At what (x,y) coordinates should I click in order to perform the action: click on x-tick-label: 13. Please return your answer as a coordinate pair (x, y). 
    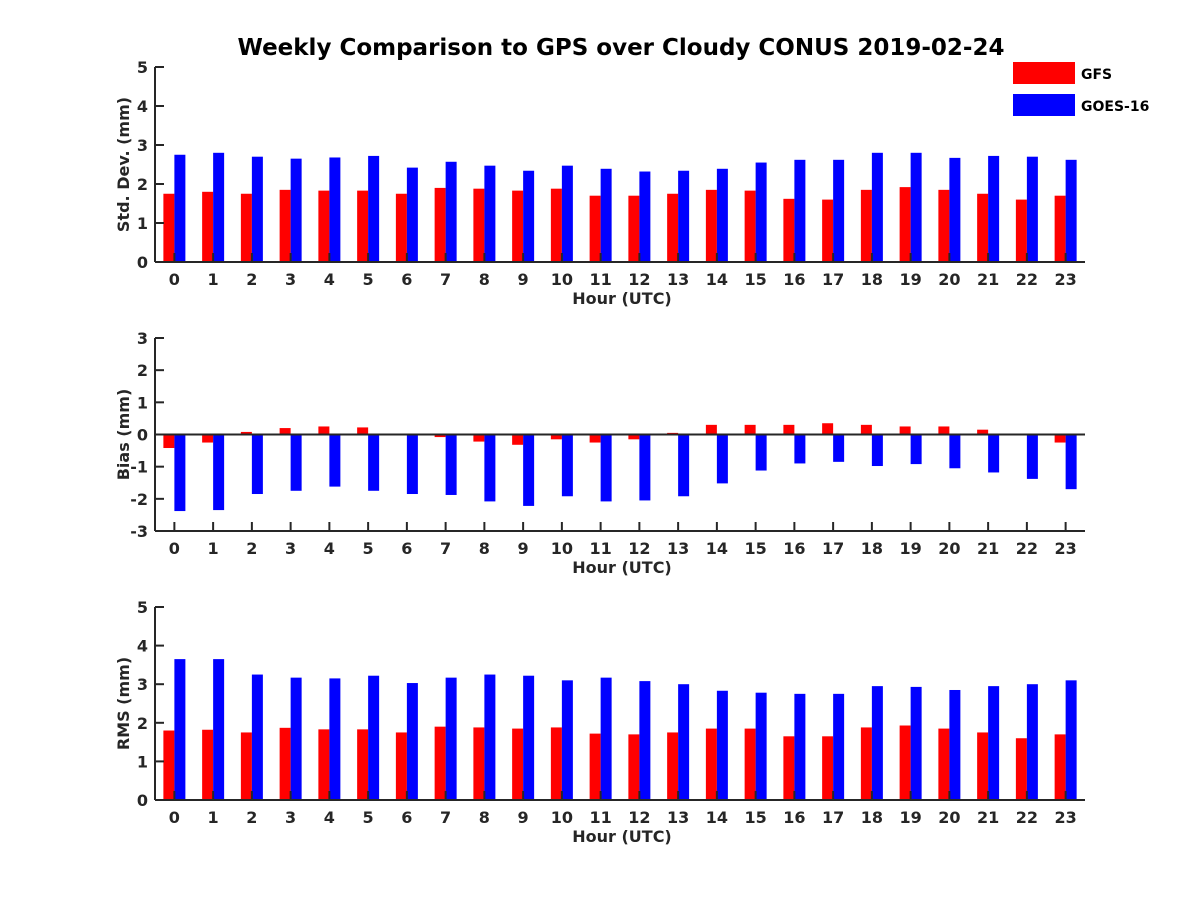
    Looking at the image, I should click on (678, 548).